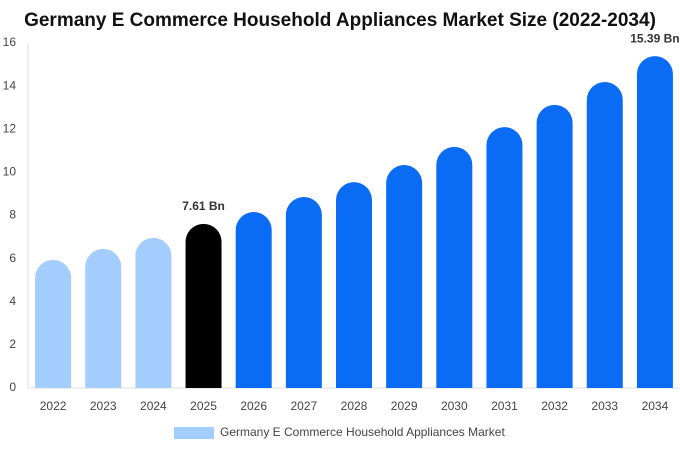 This screenshot has height=450, width=680. What do you see at coordinates (655, 406) in the screenshot?
I see `x-tick-label: 2034` at bounding box center [655, 406].